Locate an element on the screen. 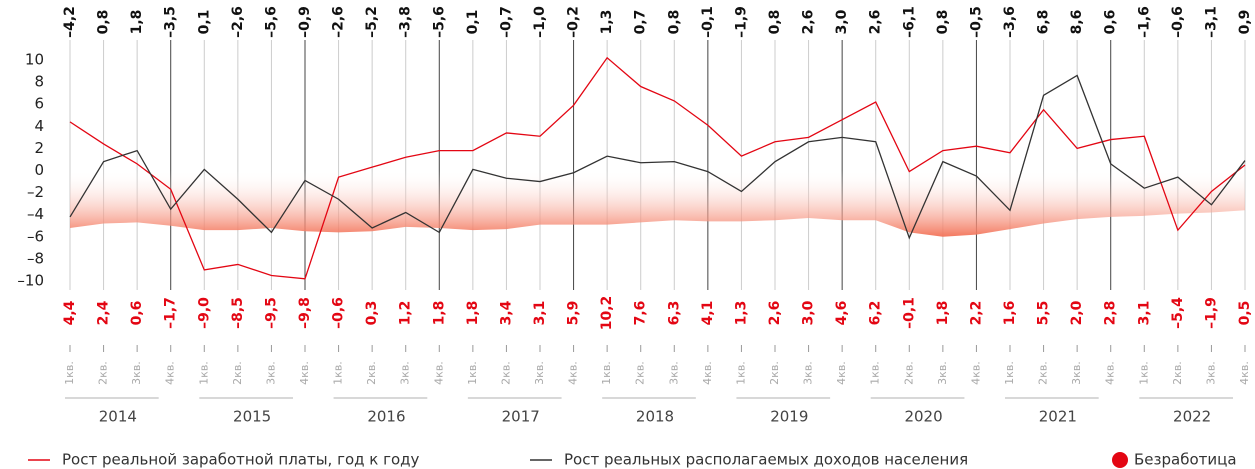 The height and width of the screenshot is (469, 1255). income-label: –0,2 is located at coordinates (574, 22).